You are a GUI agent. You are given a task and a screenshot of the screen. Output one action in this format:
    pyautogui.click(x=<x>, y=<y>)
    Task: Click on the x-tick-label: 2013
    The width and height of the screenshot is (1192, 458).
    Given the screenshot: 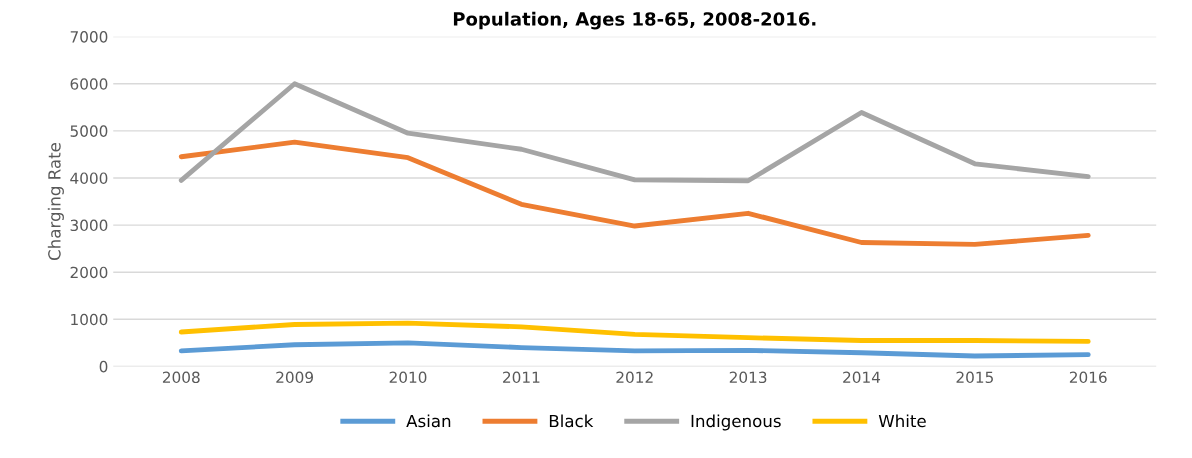 What is the action you would take?
    pyautogui.click(x=748, y=377)
    